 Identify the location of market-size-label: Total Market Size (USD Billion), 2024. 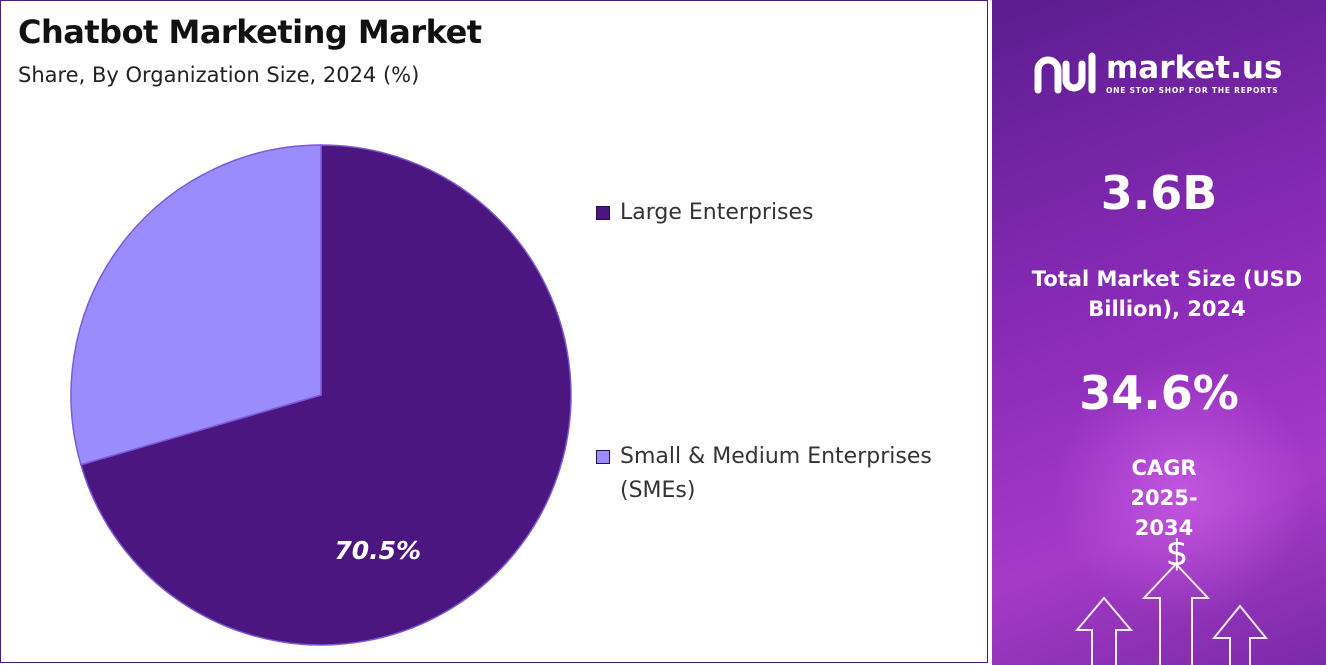
(1167, 294).